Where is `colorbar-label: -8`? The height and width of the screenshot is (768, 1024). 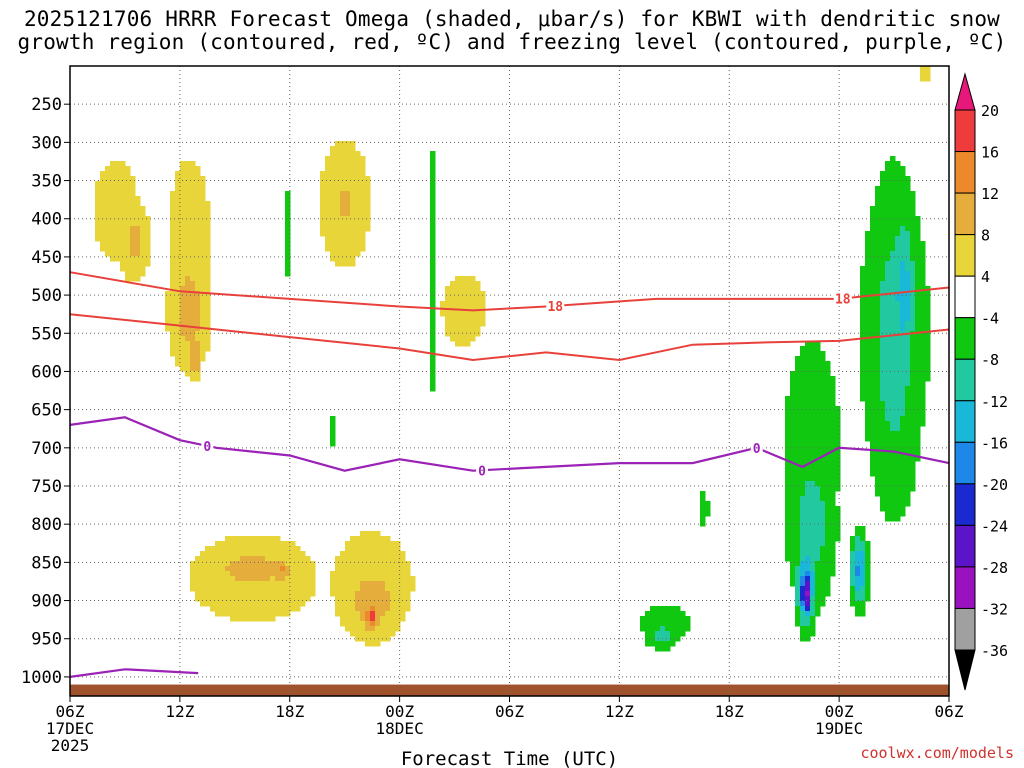
colorbar-label: -8 is located at coordinates (990, 360).